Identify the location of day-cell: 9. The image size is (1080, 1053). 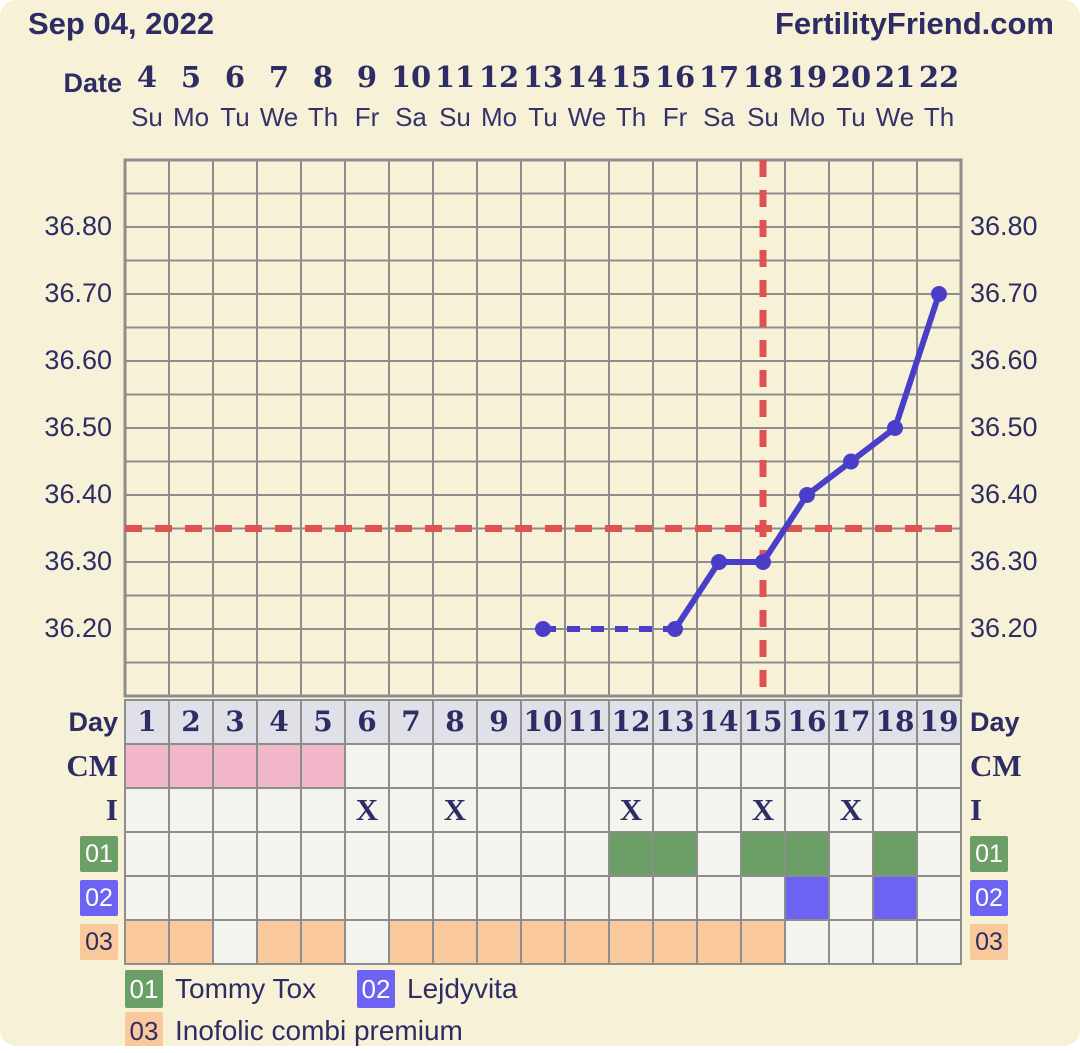
(499, 722).